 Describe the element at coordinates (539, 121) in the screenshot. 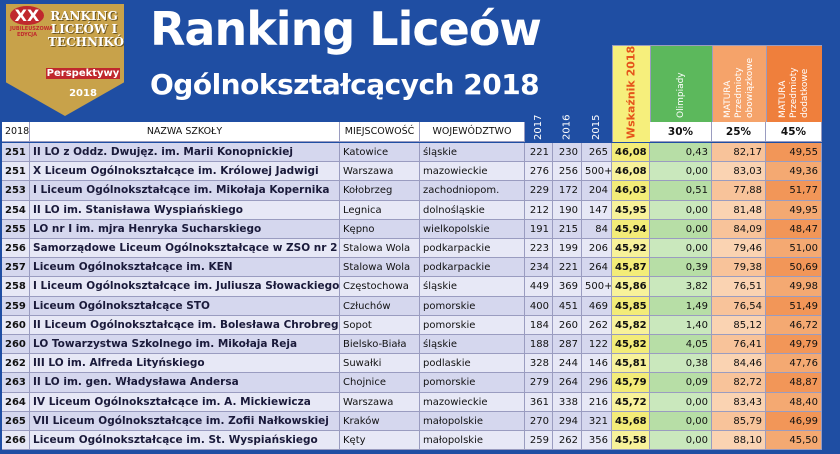

I see `column-header: 2017` at that location.